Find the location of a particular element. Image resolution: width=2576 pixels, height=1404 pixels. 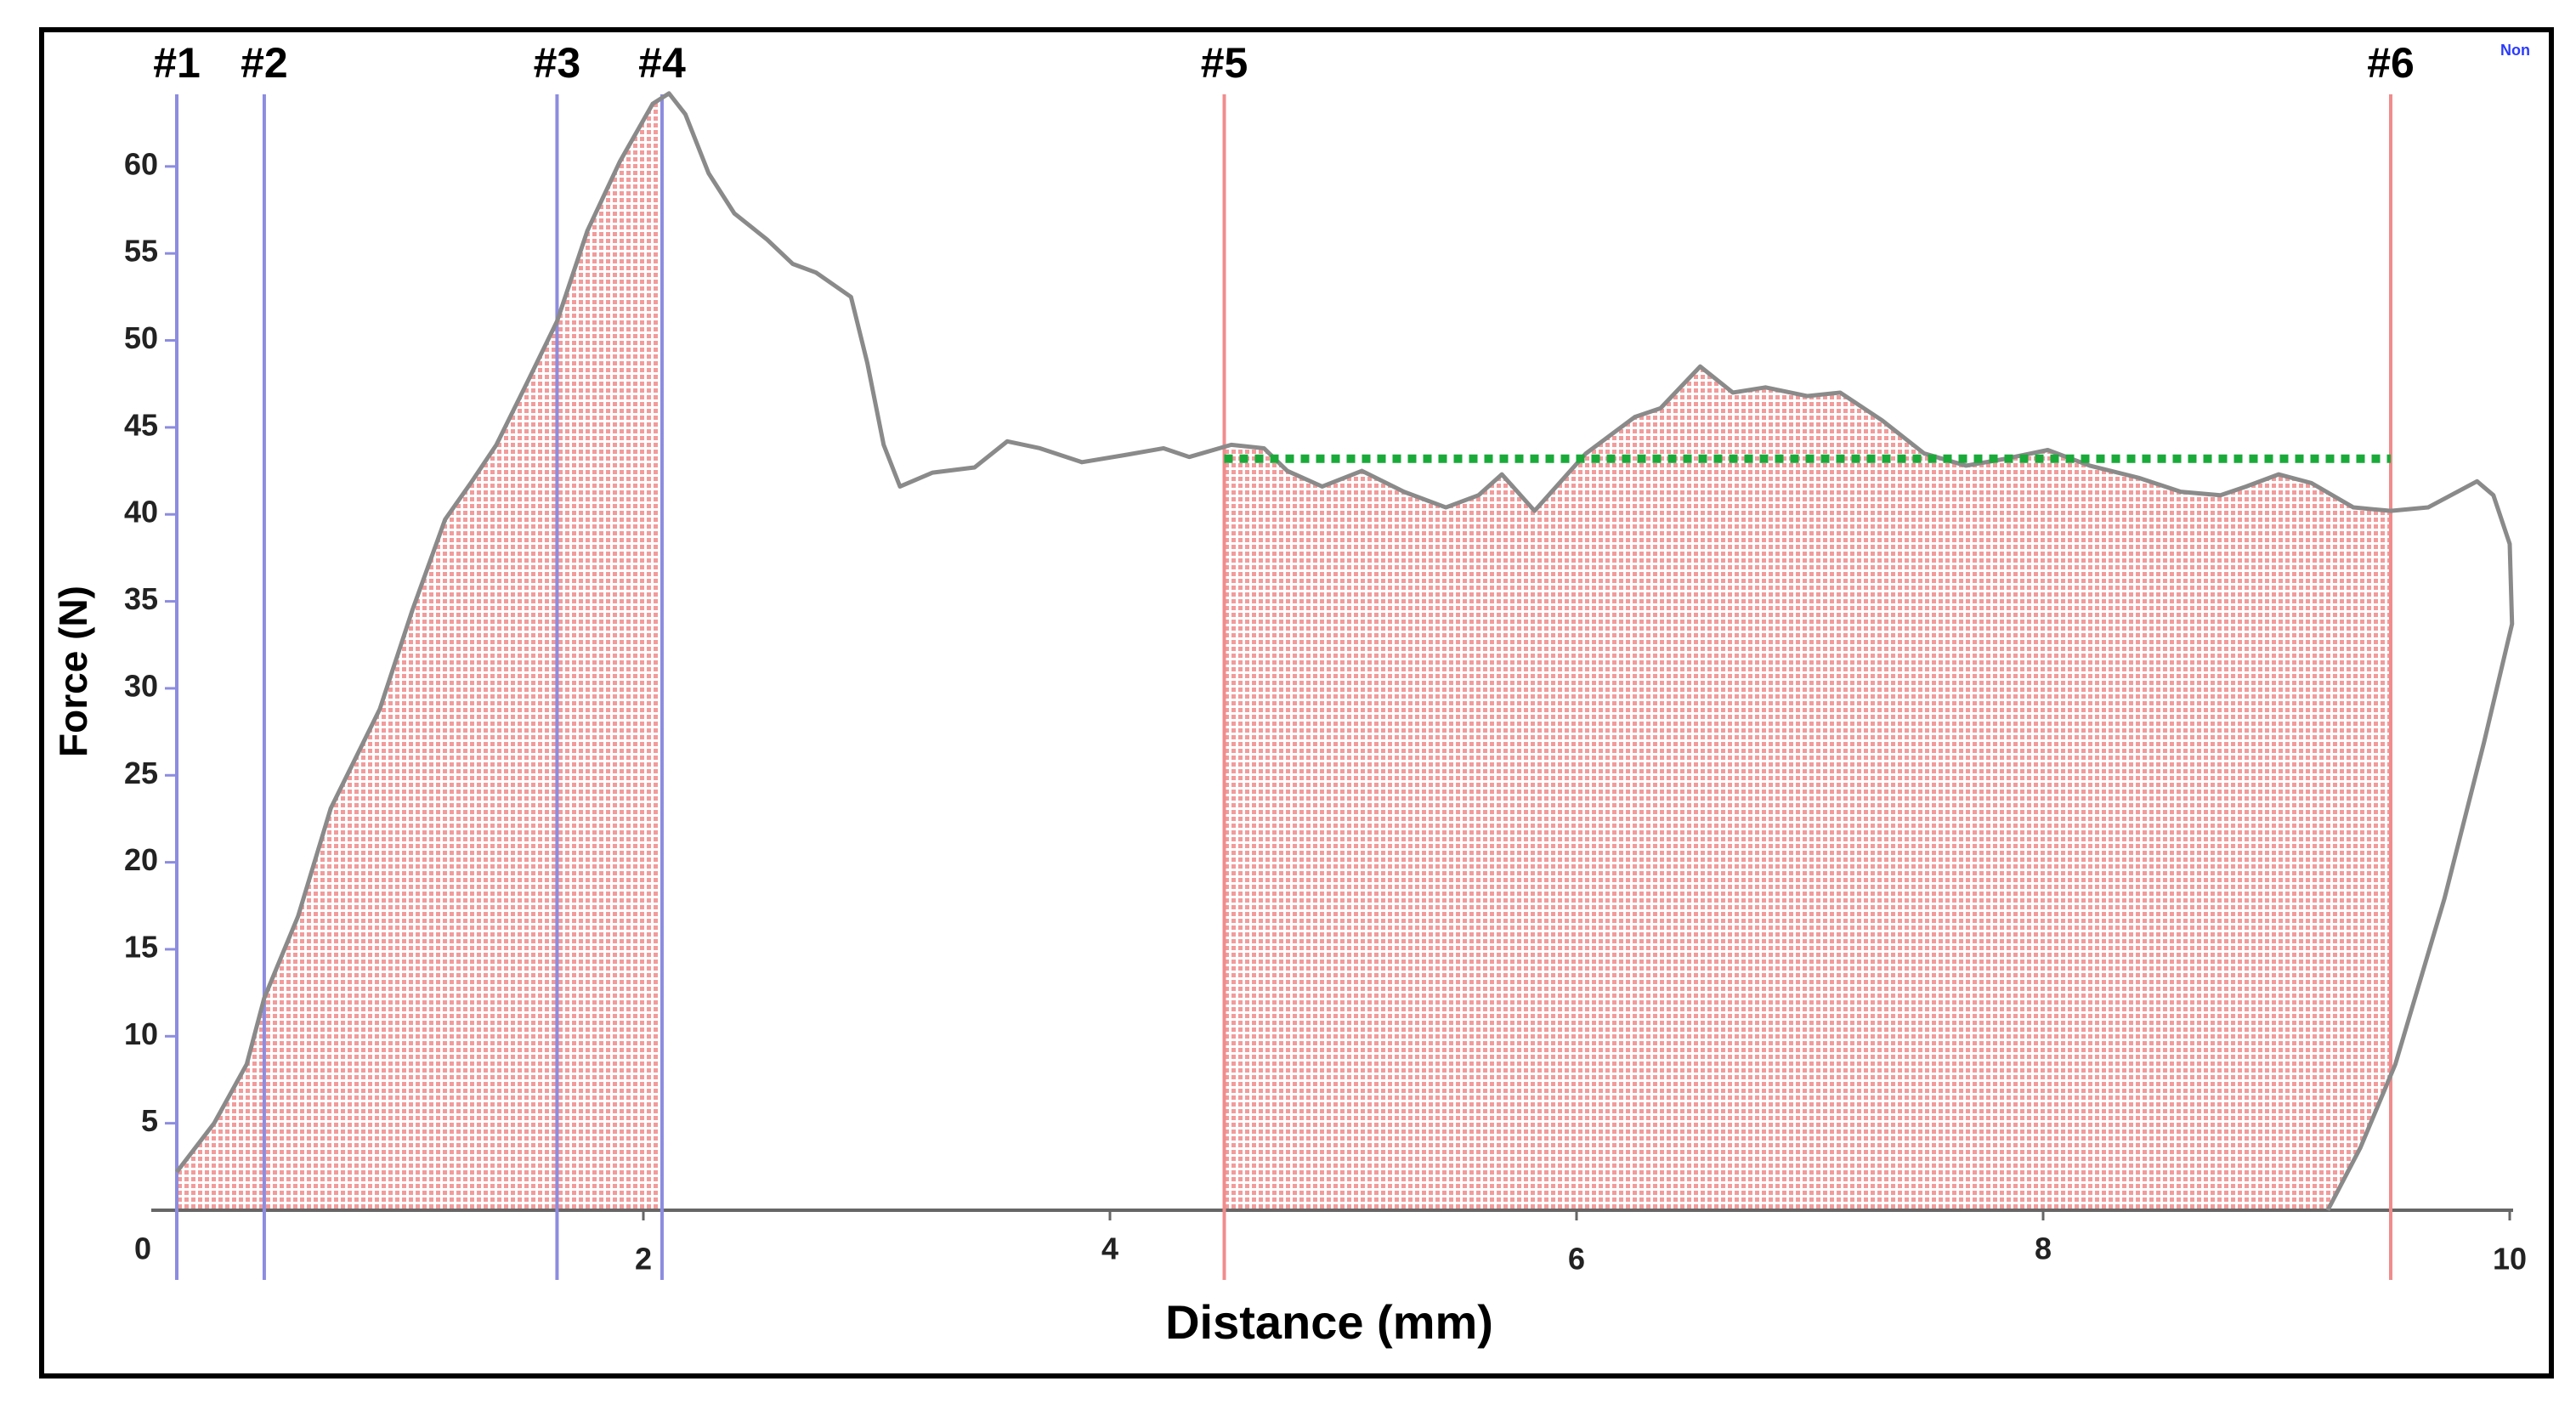

y-tick-label: 55 is located at coordinates (141, 251).